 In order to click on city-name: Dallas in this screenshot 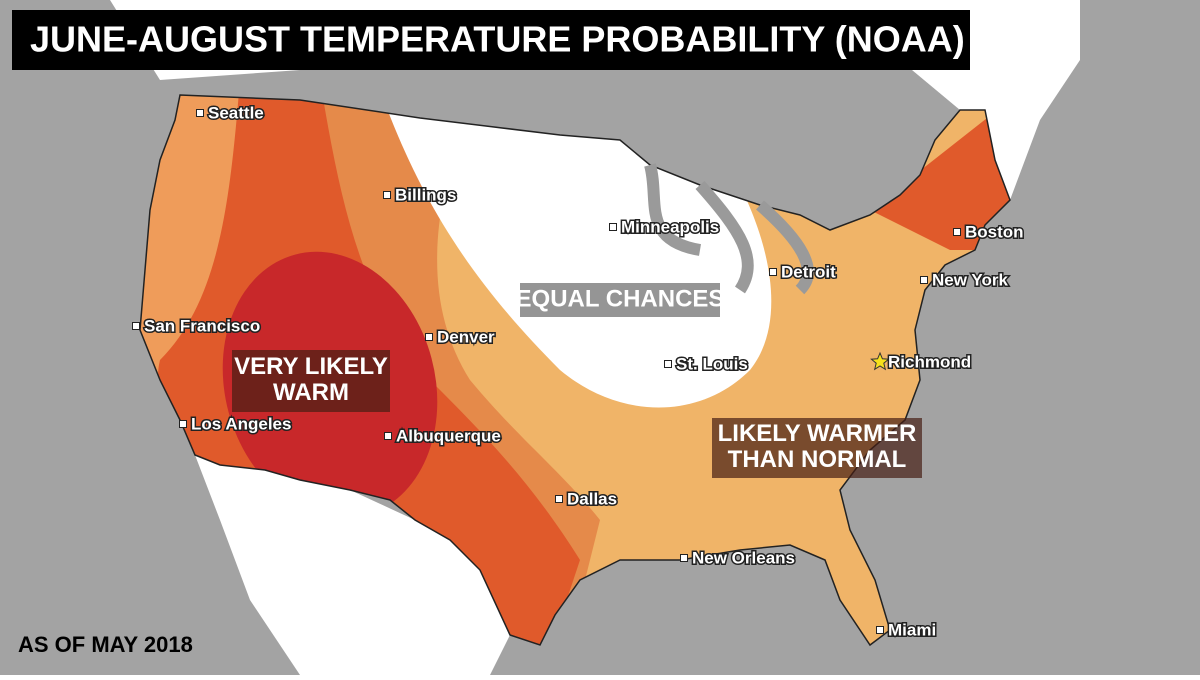, I will do `click(592, 498)`.